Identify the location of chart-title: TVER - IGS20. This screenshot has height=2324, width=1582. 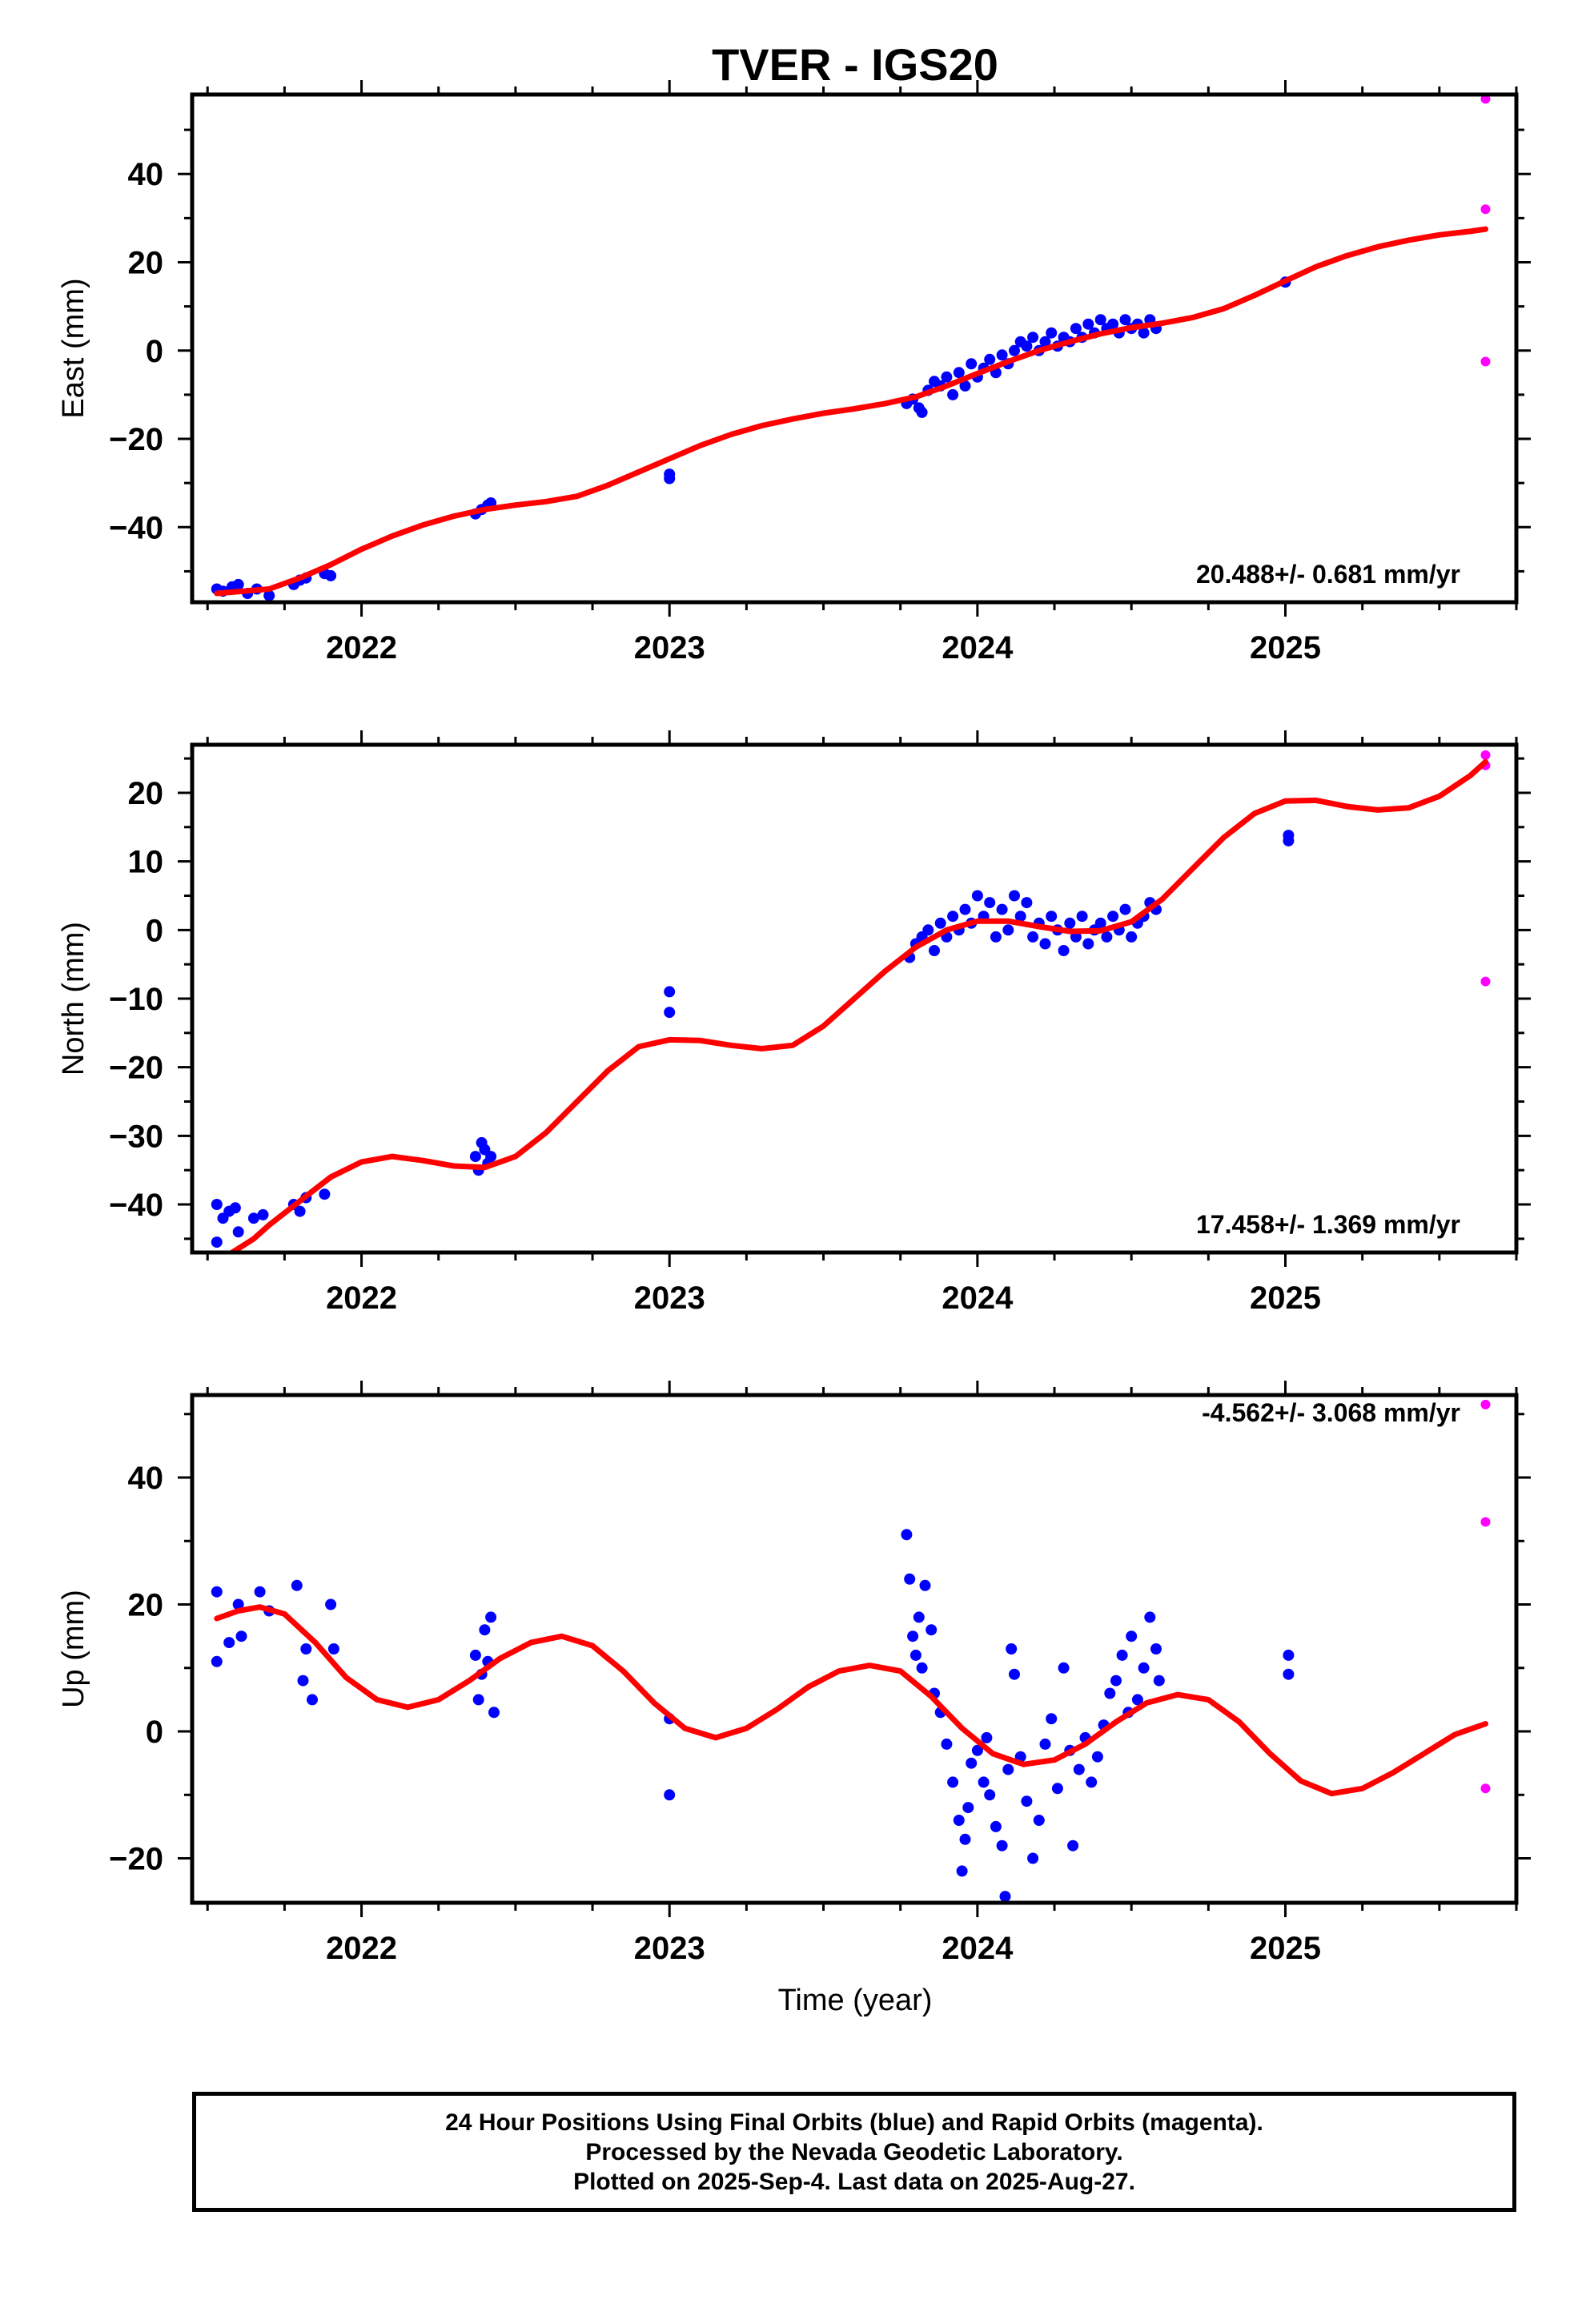
(855, 64).